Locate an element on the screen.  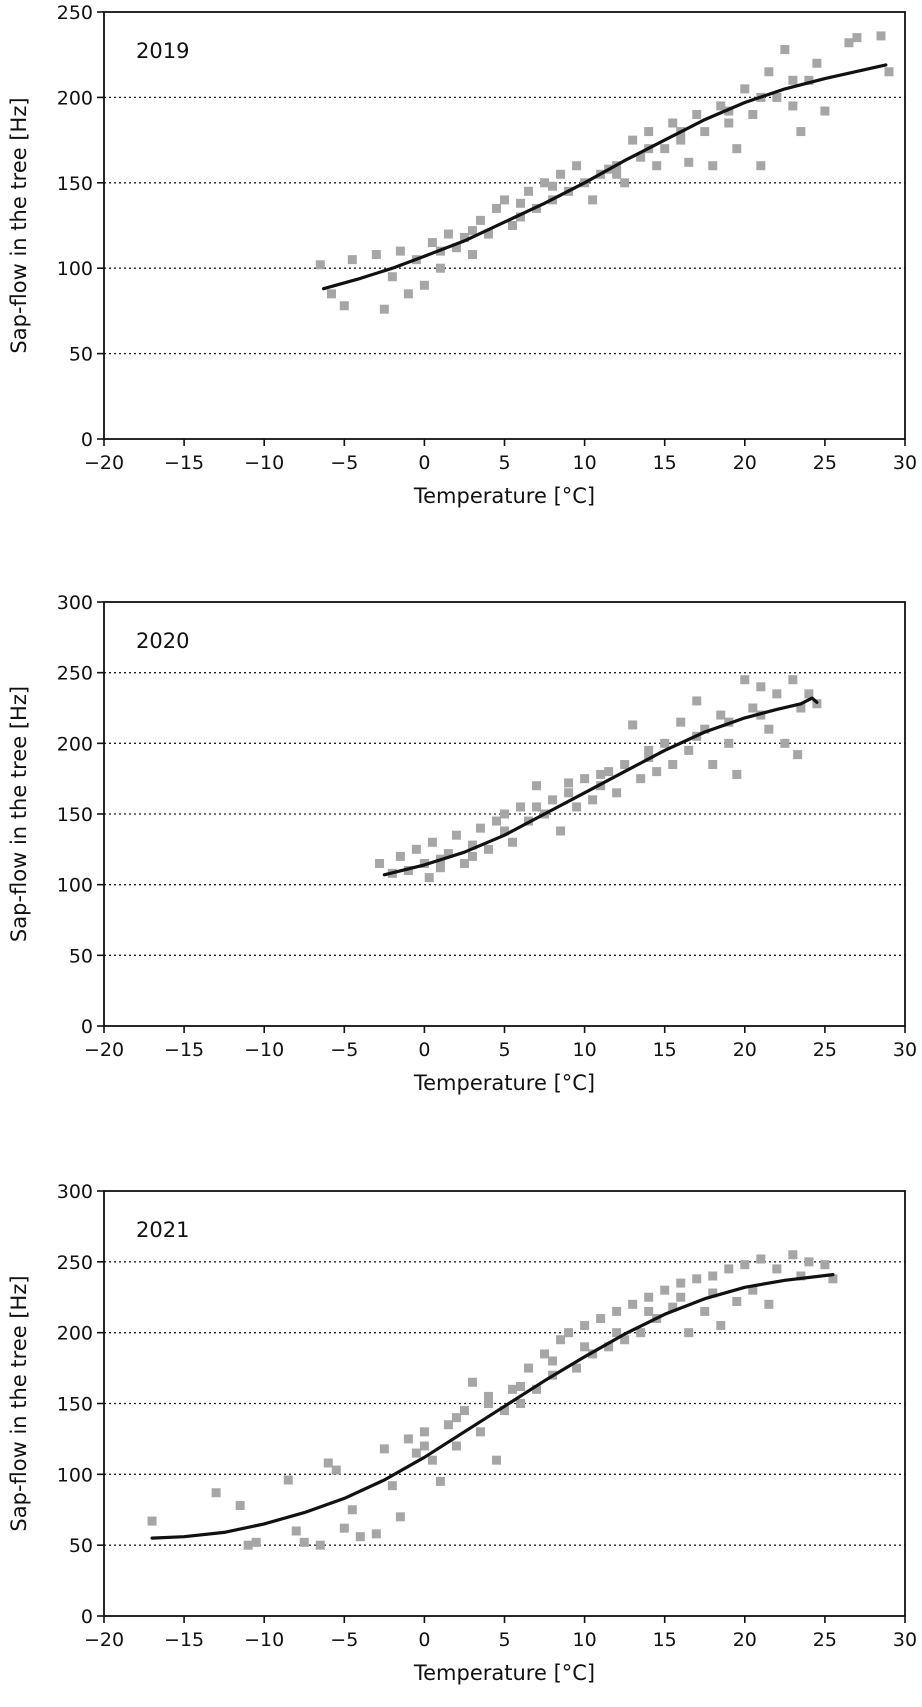
x-tick-label: 5 is located at coordinates (504, 1050).